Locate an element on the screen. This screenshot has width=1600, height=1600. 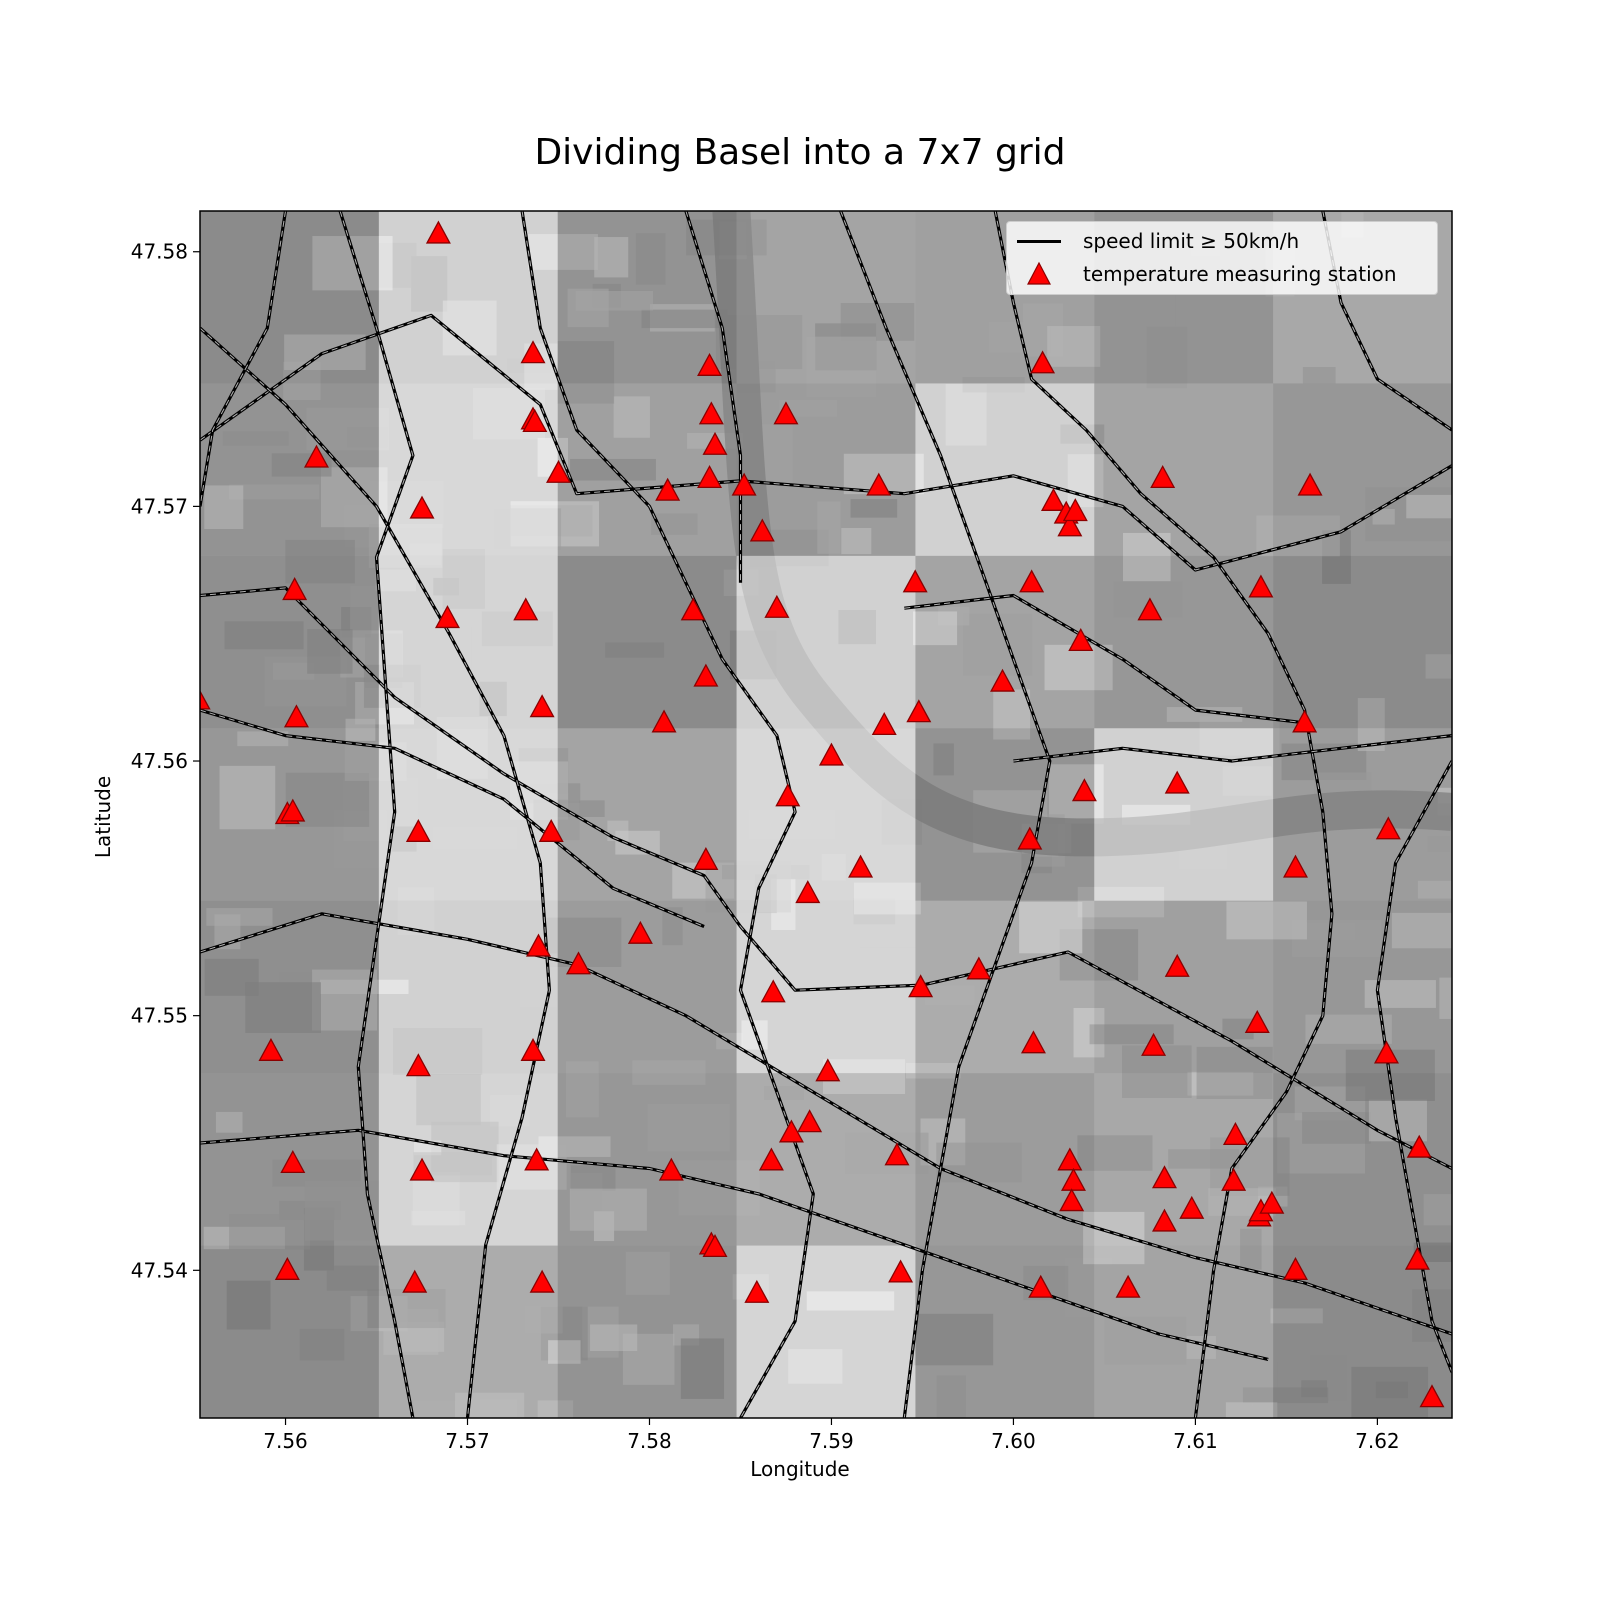
y-tick-label: 47.58 is located at coordinates (159, 252).